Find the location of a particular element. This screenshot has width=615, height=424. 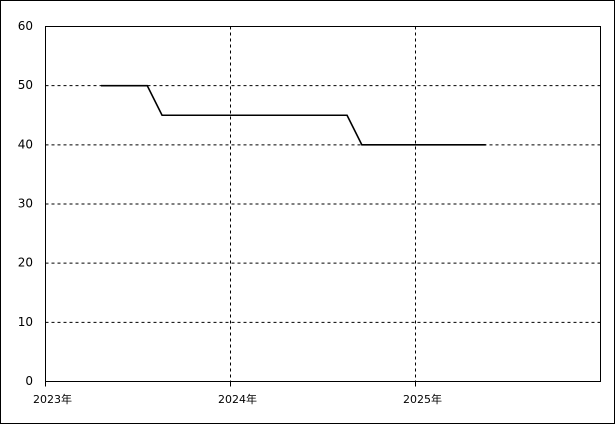

x-tick-label: 2024年 is located at coordinates (237, 399).